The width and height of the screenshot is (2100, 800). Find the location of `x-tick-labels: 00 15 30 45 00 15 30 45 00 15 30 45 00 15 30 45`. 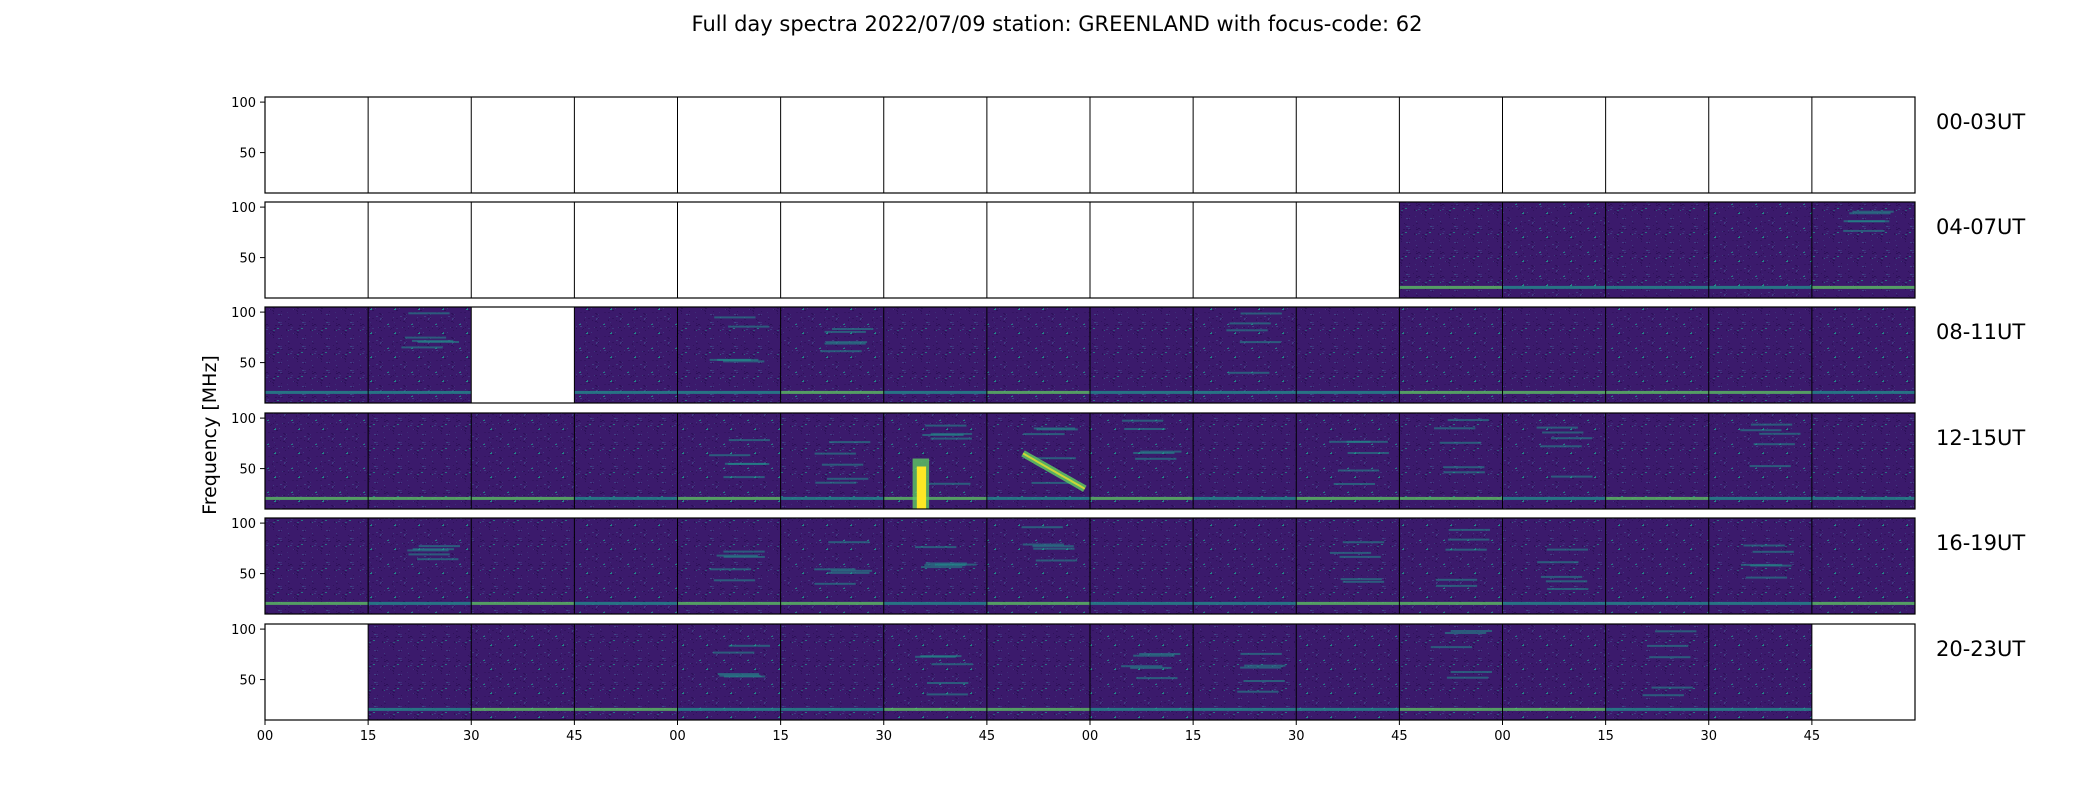

x-tick-labels: 00 15 30 45 00 15 30 45 00 15 30 45 00 15 30 45 is located at coordinates (1038, 732).